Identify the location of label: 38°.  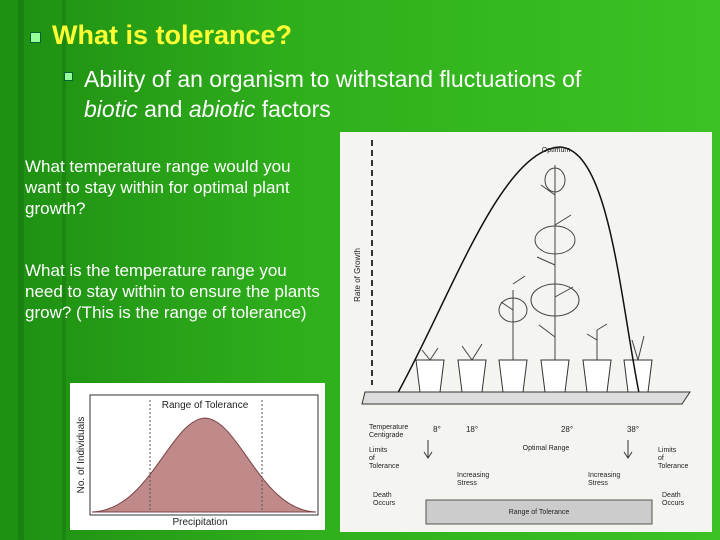
(633, 429).